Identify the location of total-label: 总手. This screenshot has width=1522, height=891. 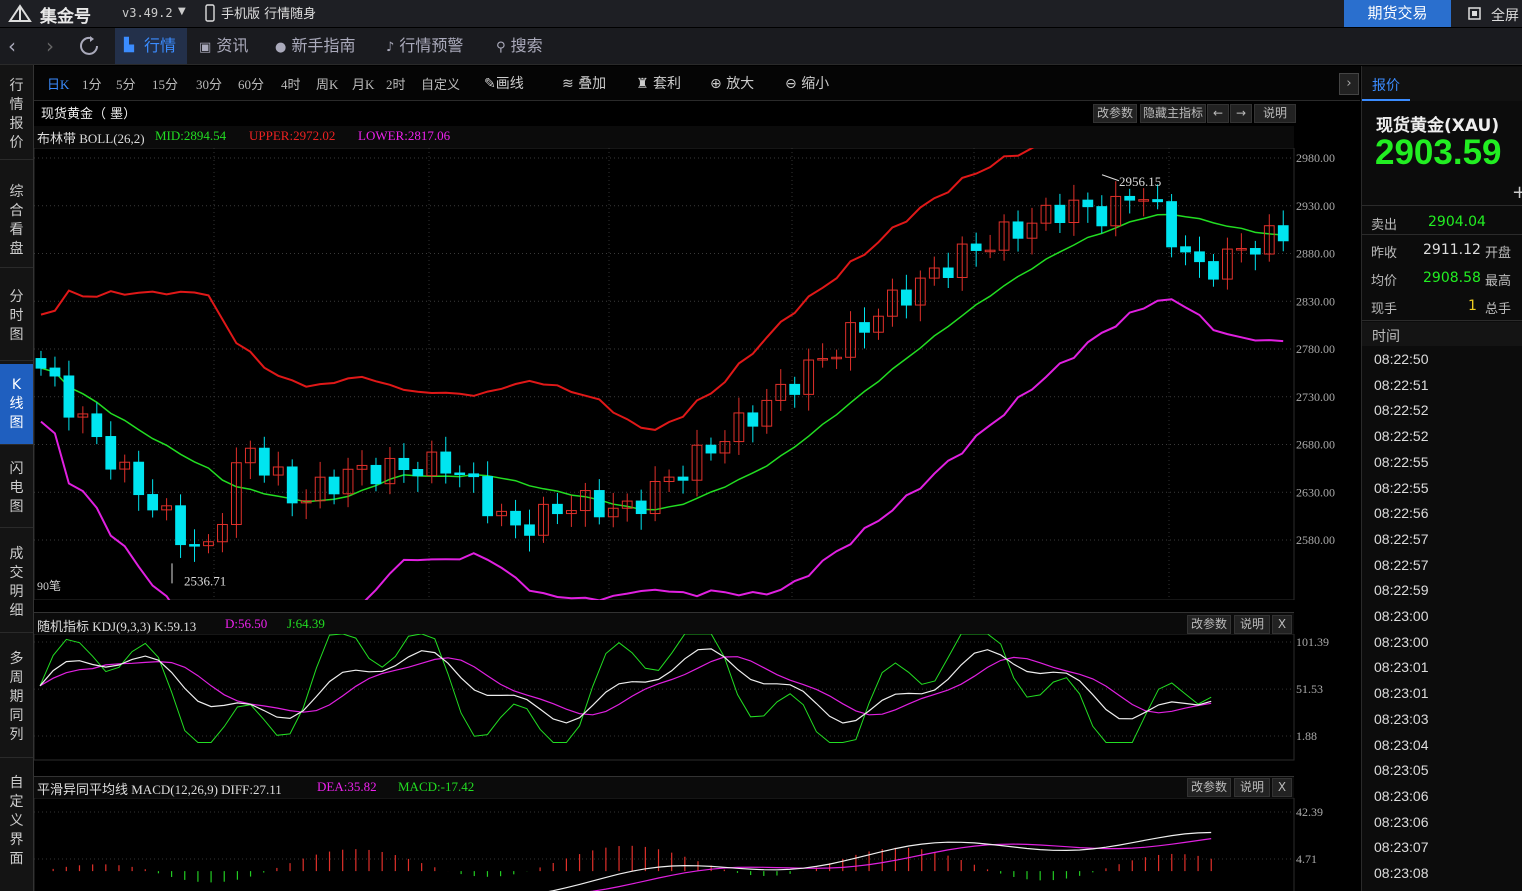
(1498, 309).